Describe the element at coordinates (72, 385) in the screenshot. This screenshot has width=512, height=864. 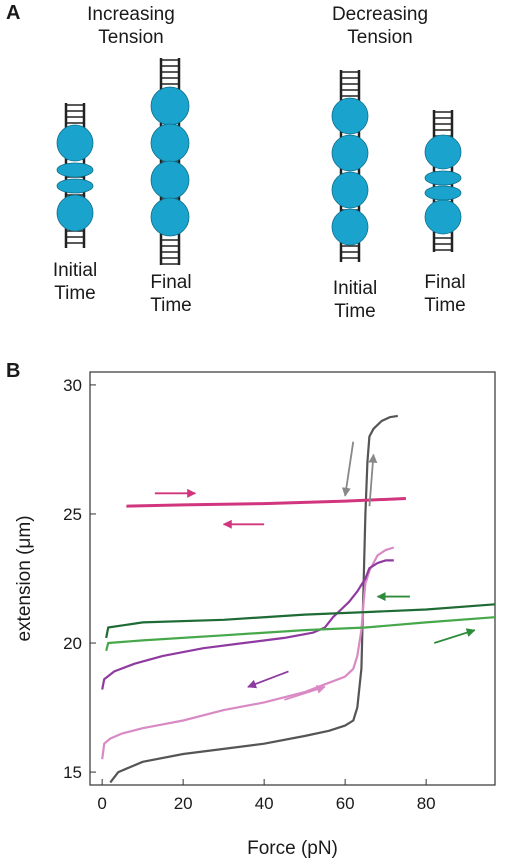
I see `y-tick-label: 30` at that location.